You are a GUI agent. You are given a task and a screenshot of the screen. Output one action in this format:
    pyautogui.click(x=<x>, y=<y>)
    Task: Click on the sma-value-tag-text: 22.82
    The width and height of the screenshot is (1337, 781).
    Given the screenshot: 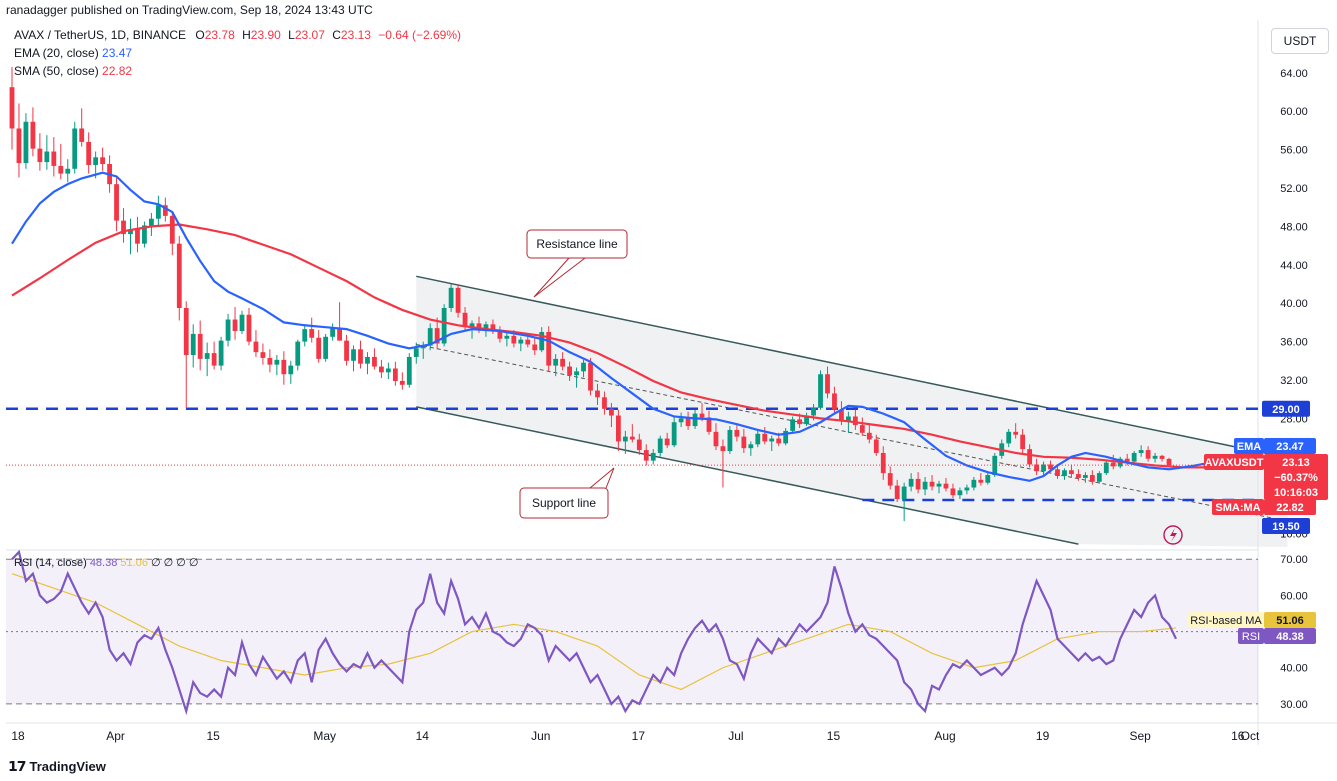 What is the action you would take?
    pyautogui.click(x=1290, y=508)
    